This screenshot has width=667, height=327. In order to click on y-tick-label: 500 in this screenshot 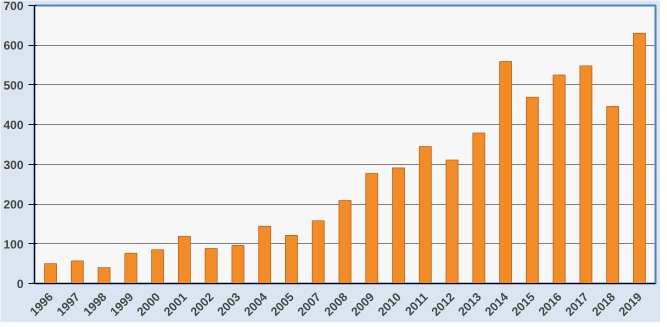, I will do `click(13, 85)`.